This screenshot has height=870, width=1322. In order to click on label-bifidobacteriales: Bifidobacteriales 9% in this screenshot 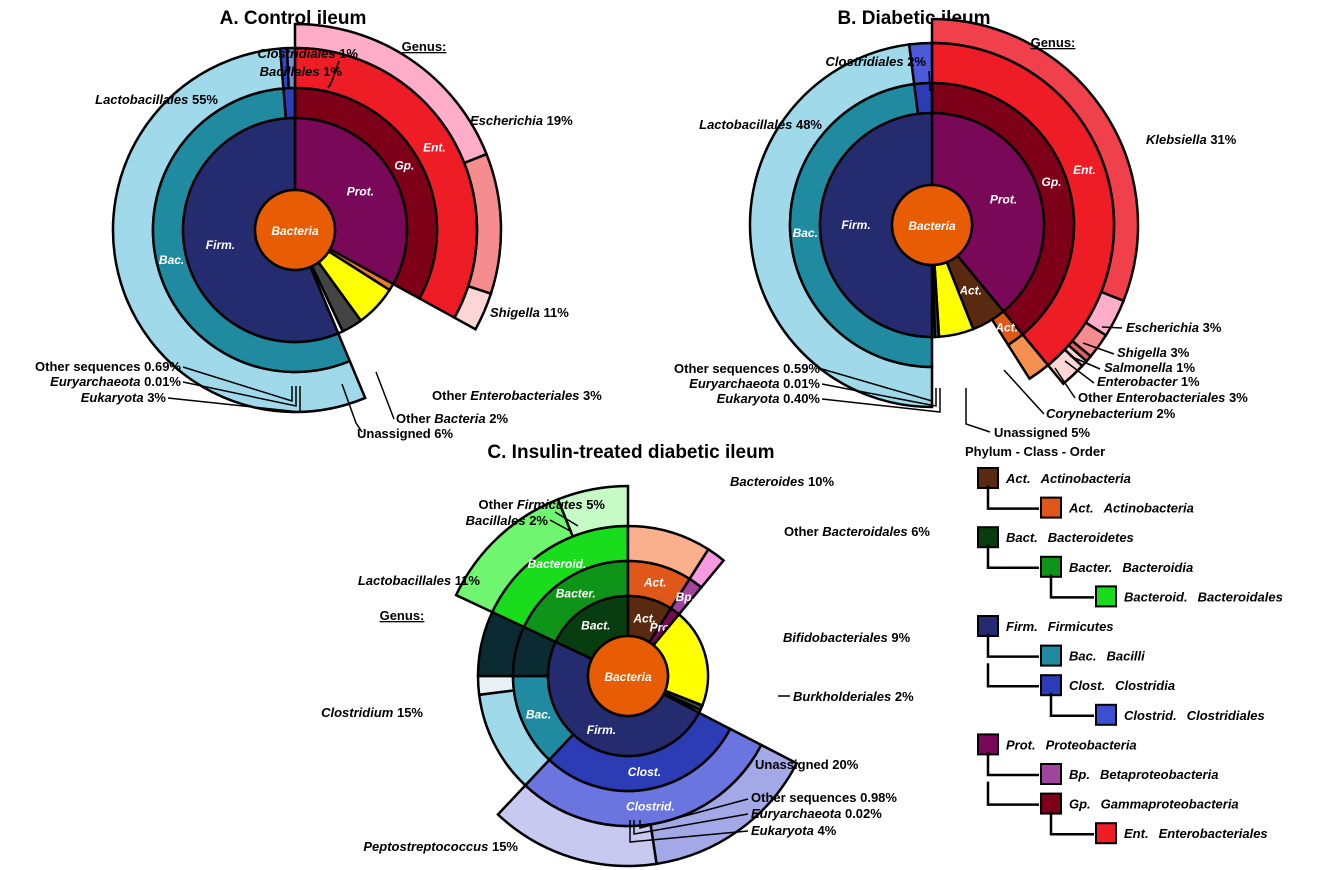, I will do `click(847, 637)`.